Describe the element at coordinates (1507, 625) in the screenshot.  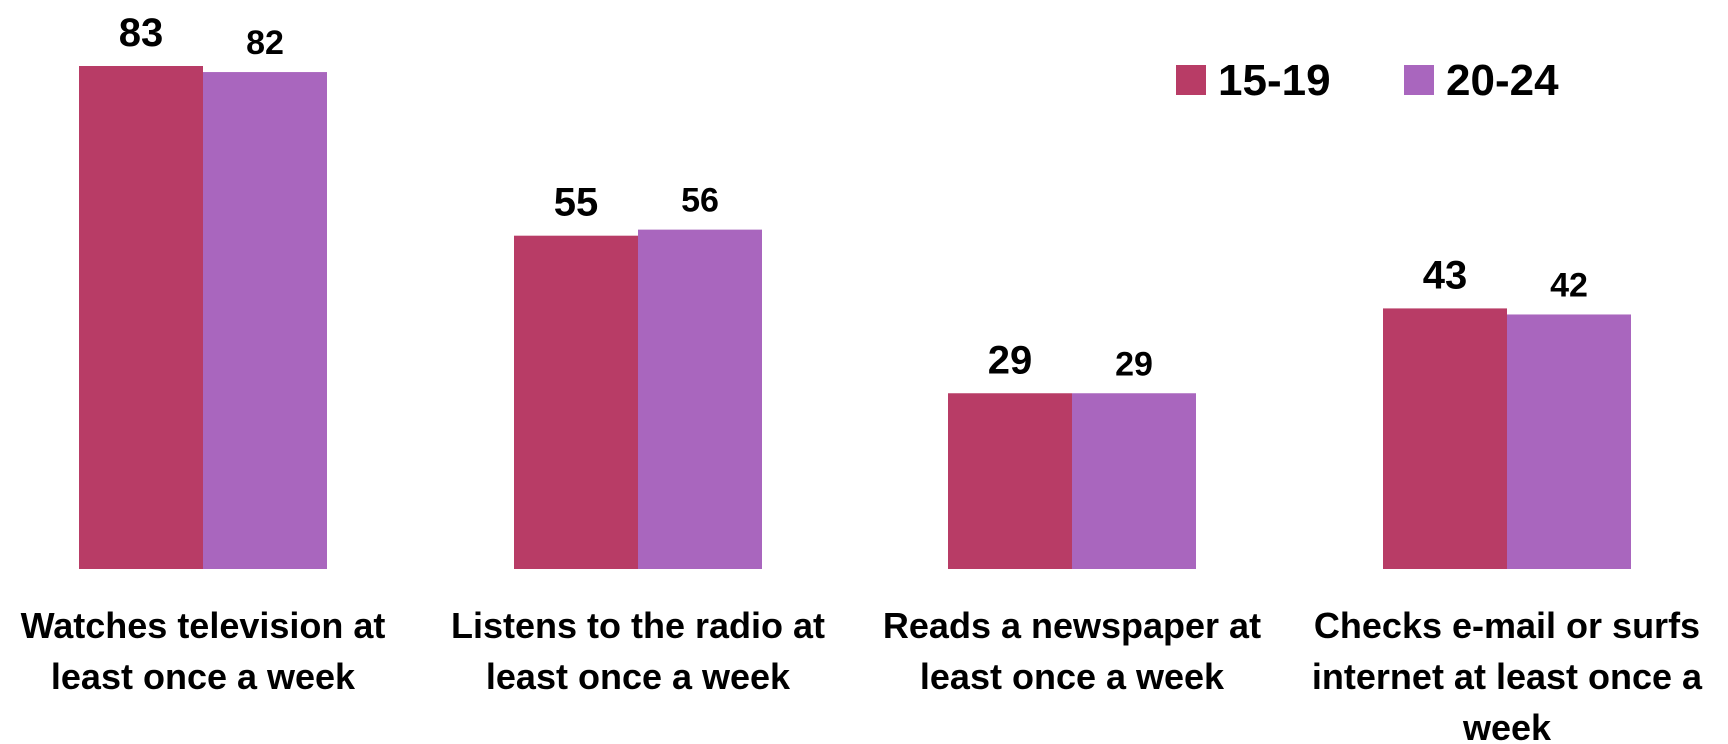
I see `category-label-3-line-0: Checks e-mail or surfs` at that location.